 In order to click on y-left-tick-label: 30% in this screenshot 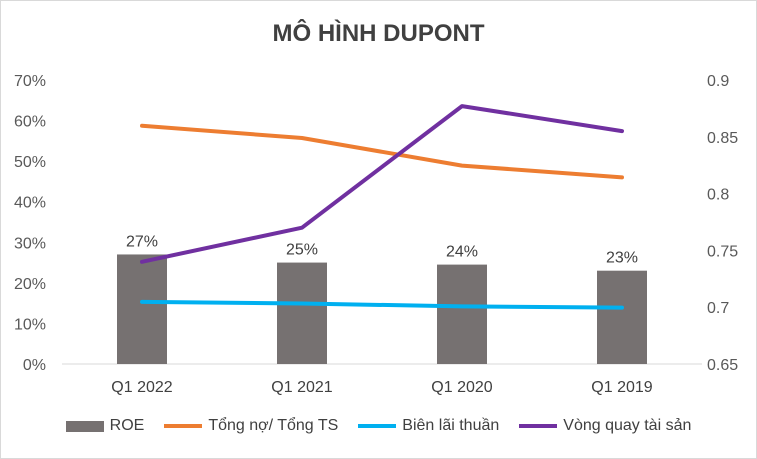, I will do `click(30, 243)`.